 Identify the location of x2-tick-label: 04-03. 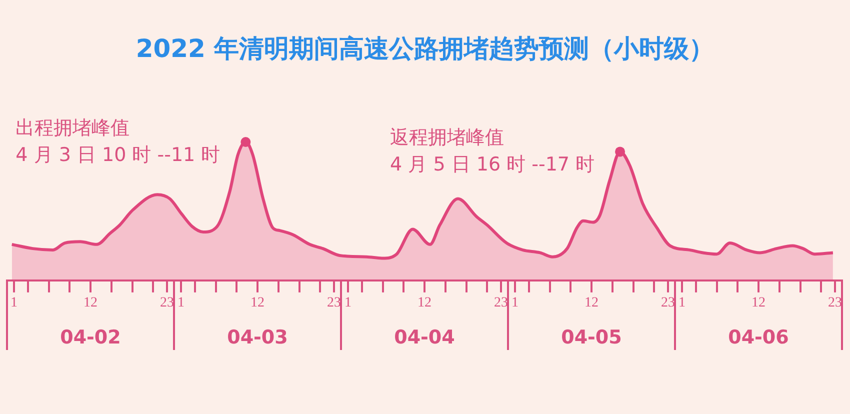
(257, 337).